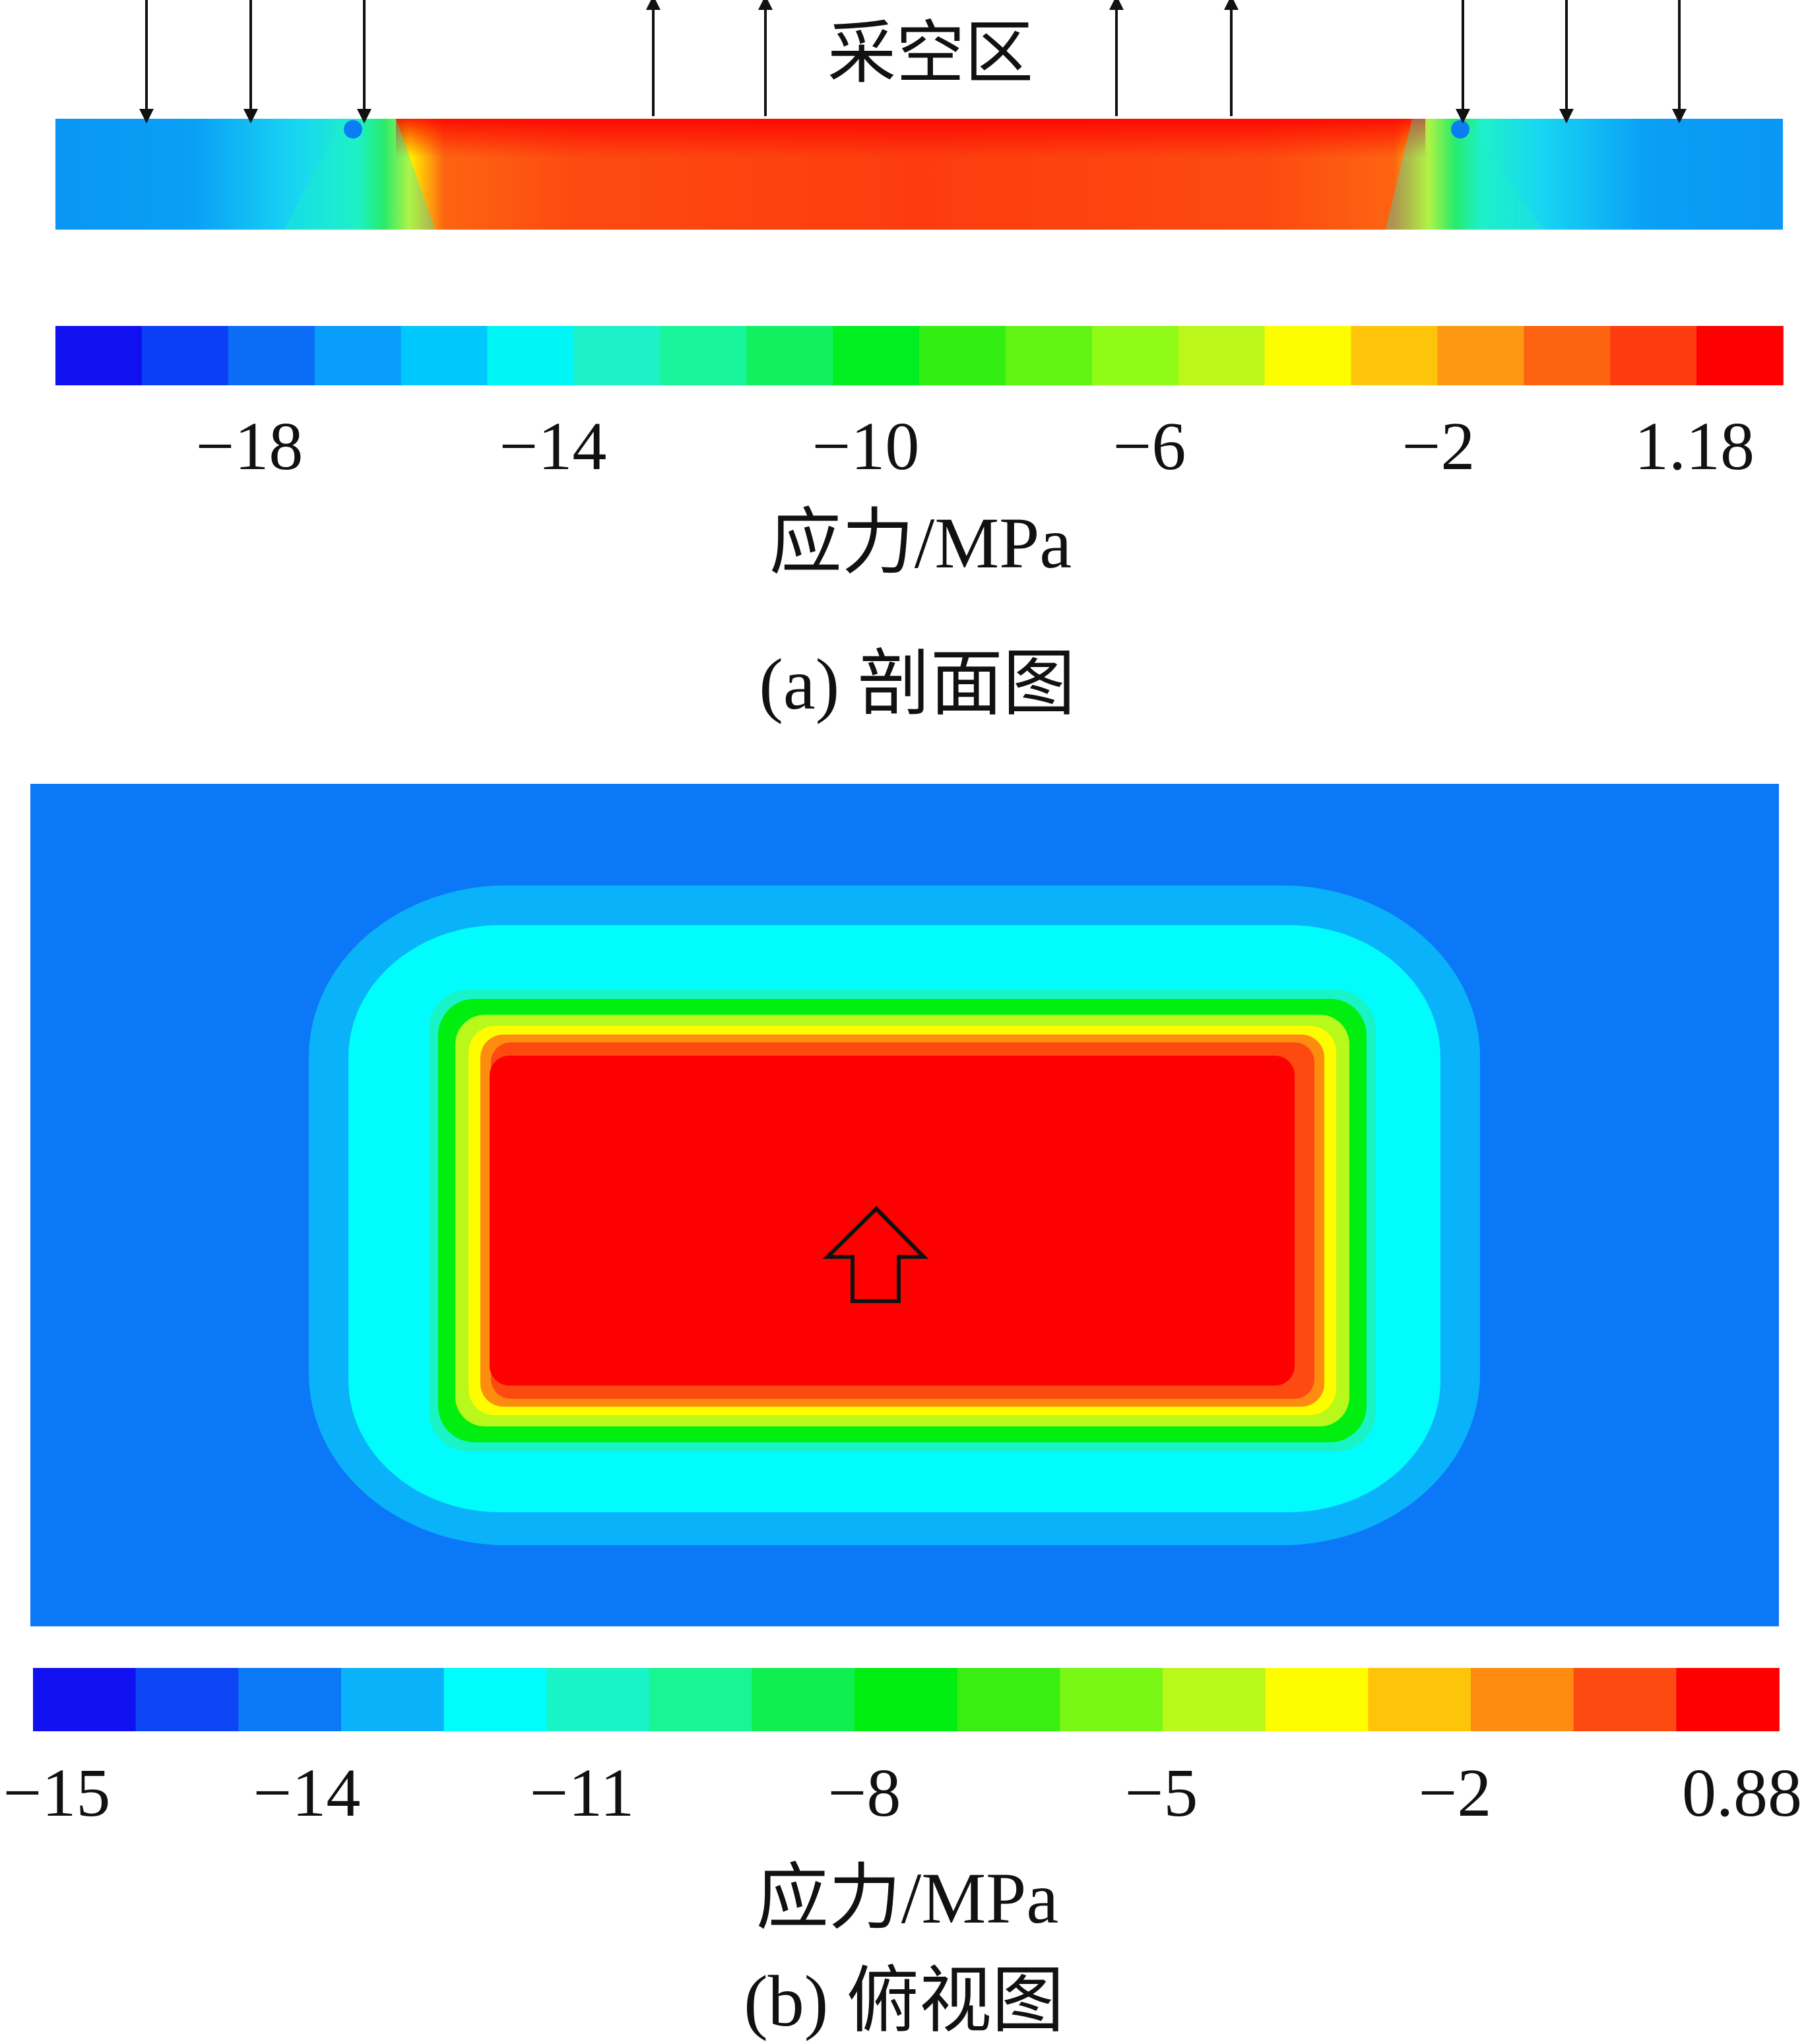 This screenshot has width=1806, height=2044. Describe the element at coordinates (353, 129) in the screenshot. I see `section-left-pillar-node` at that location.